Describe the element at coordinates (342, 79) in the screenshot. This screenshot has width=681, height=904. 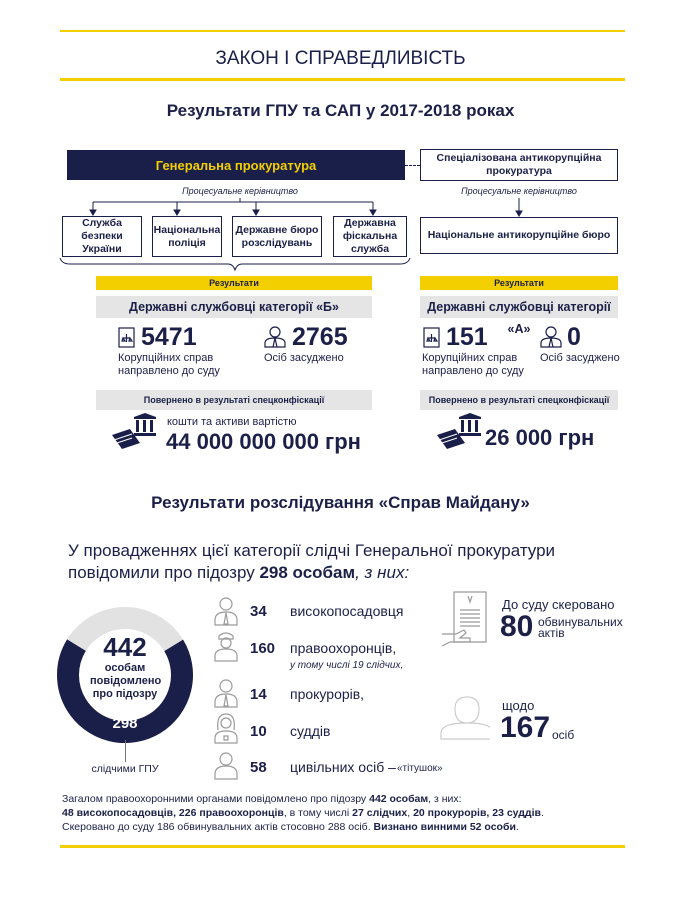
I see `title-rule` at that location.